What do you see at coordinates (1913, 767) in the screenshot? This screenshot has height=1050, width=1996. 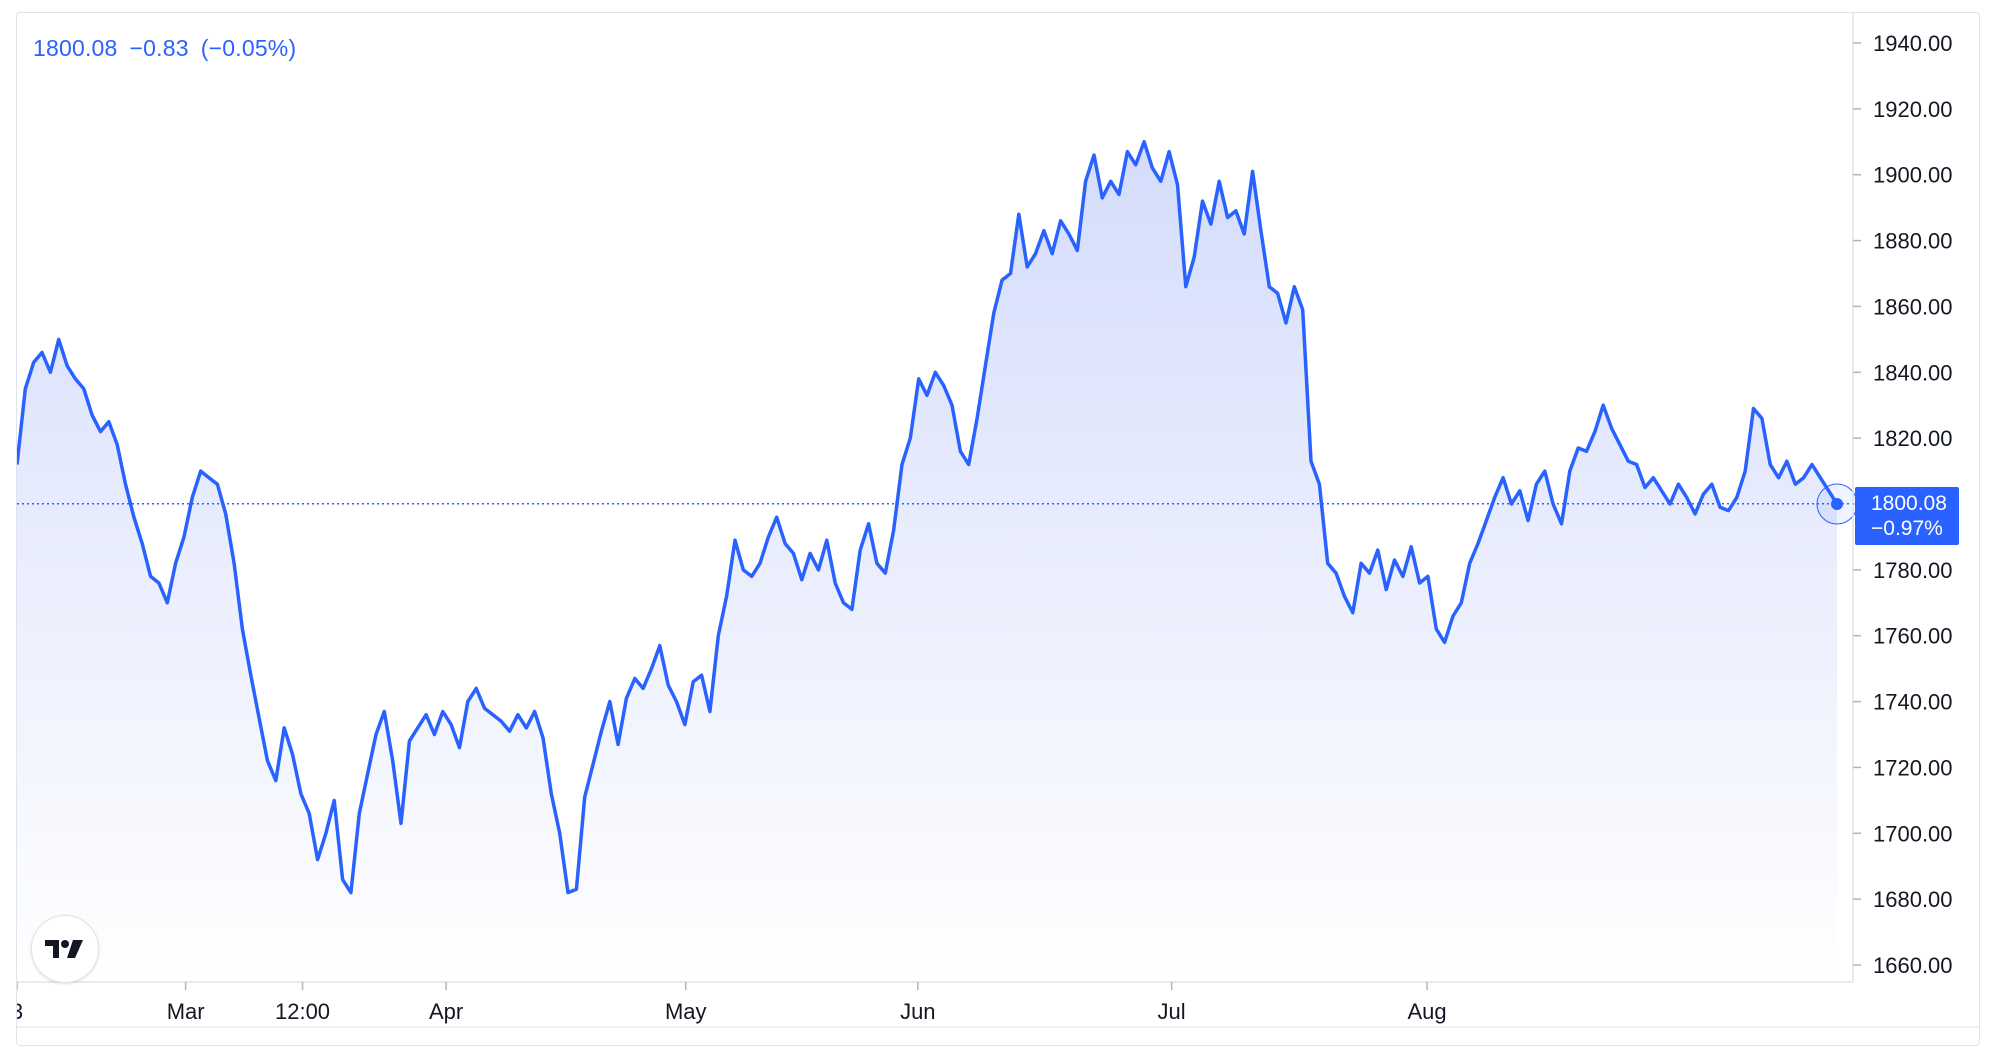 I see `y-tick-label: 1720.00` at bounding box center [1913, 767].